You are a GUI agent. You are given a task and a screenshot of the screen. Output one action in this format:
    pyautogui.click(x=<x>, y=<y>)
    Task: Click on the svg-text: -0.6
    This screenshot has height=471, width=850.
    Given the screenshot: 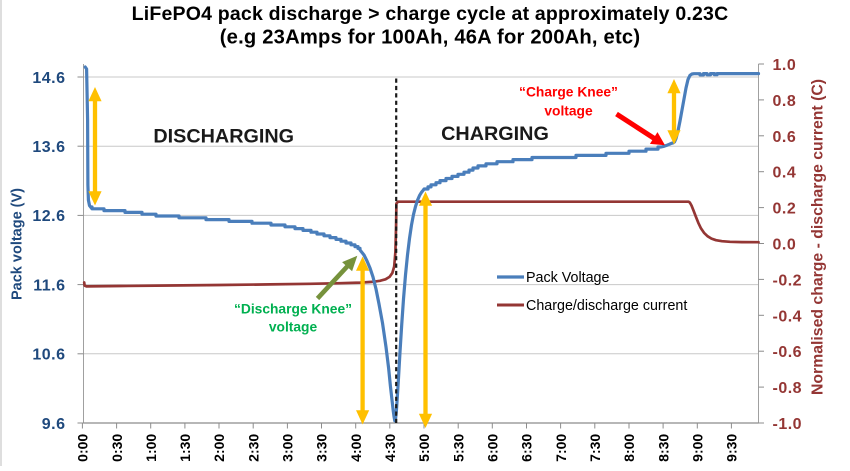 What is the action you would take?
    pyautogui.click(x=788, y=352)
    